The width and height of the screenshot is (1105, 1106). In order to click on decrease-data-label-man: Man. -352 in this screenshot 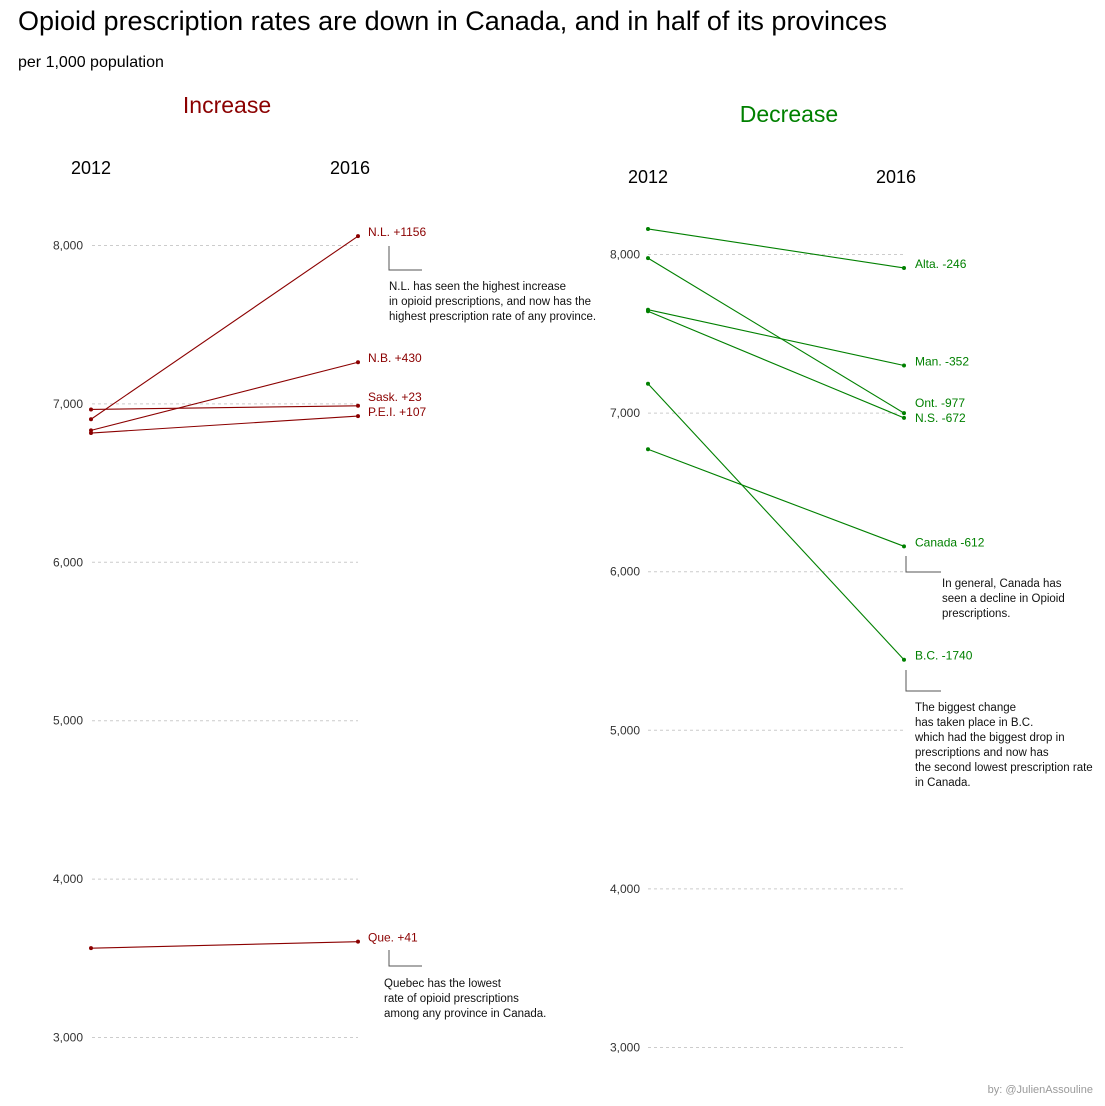, I will do `click(942, 362)`.